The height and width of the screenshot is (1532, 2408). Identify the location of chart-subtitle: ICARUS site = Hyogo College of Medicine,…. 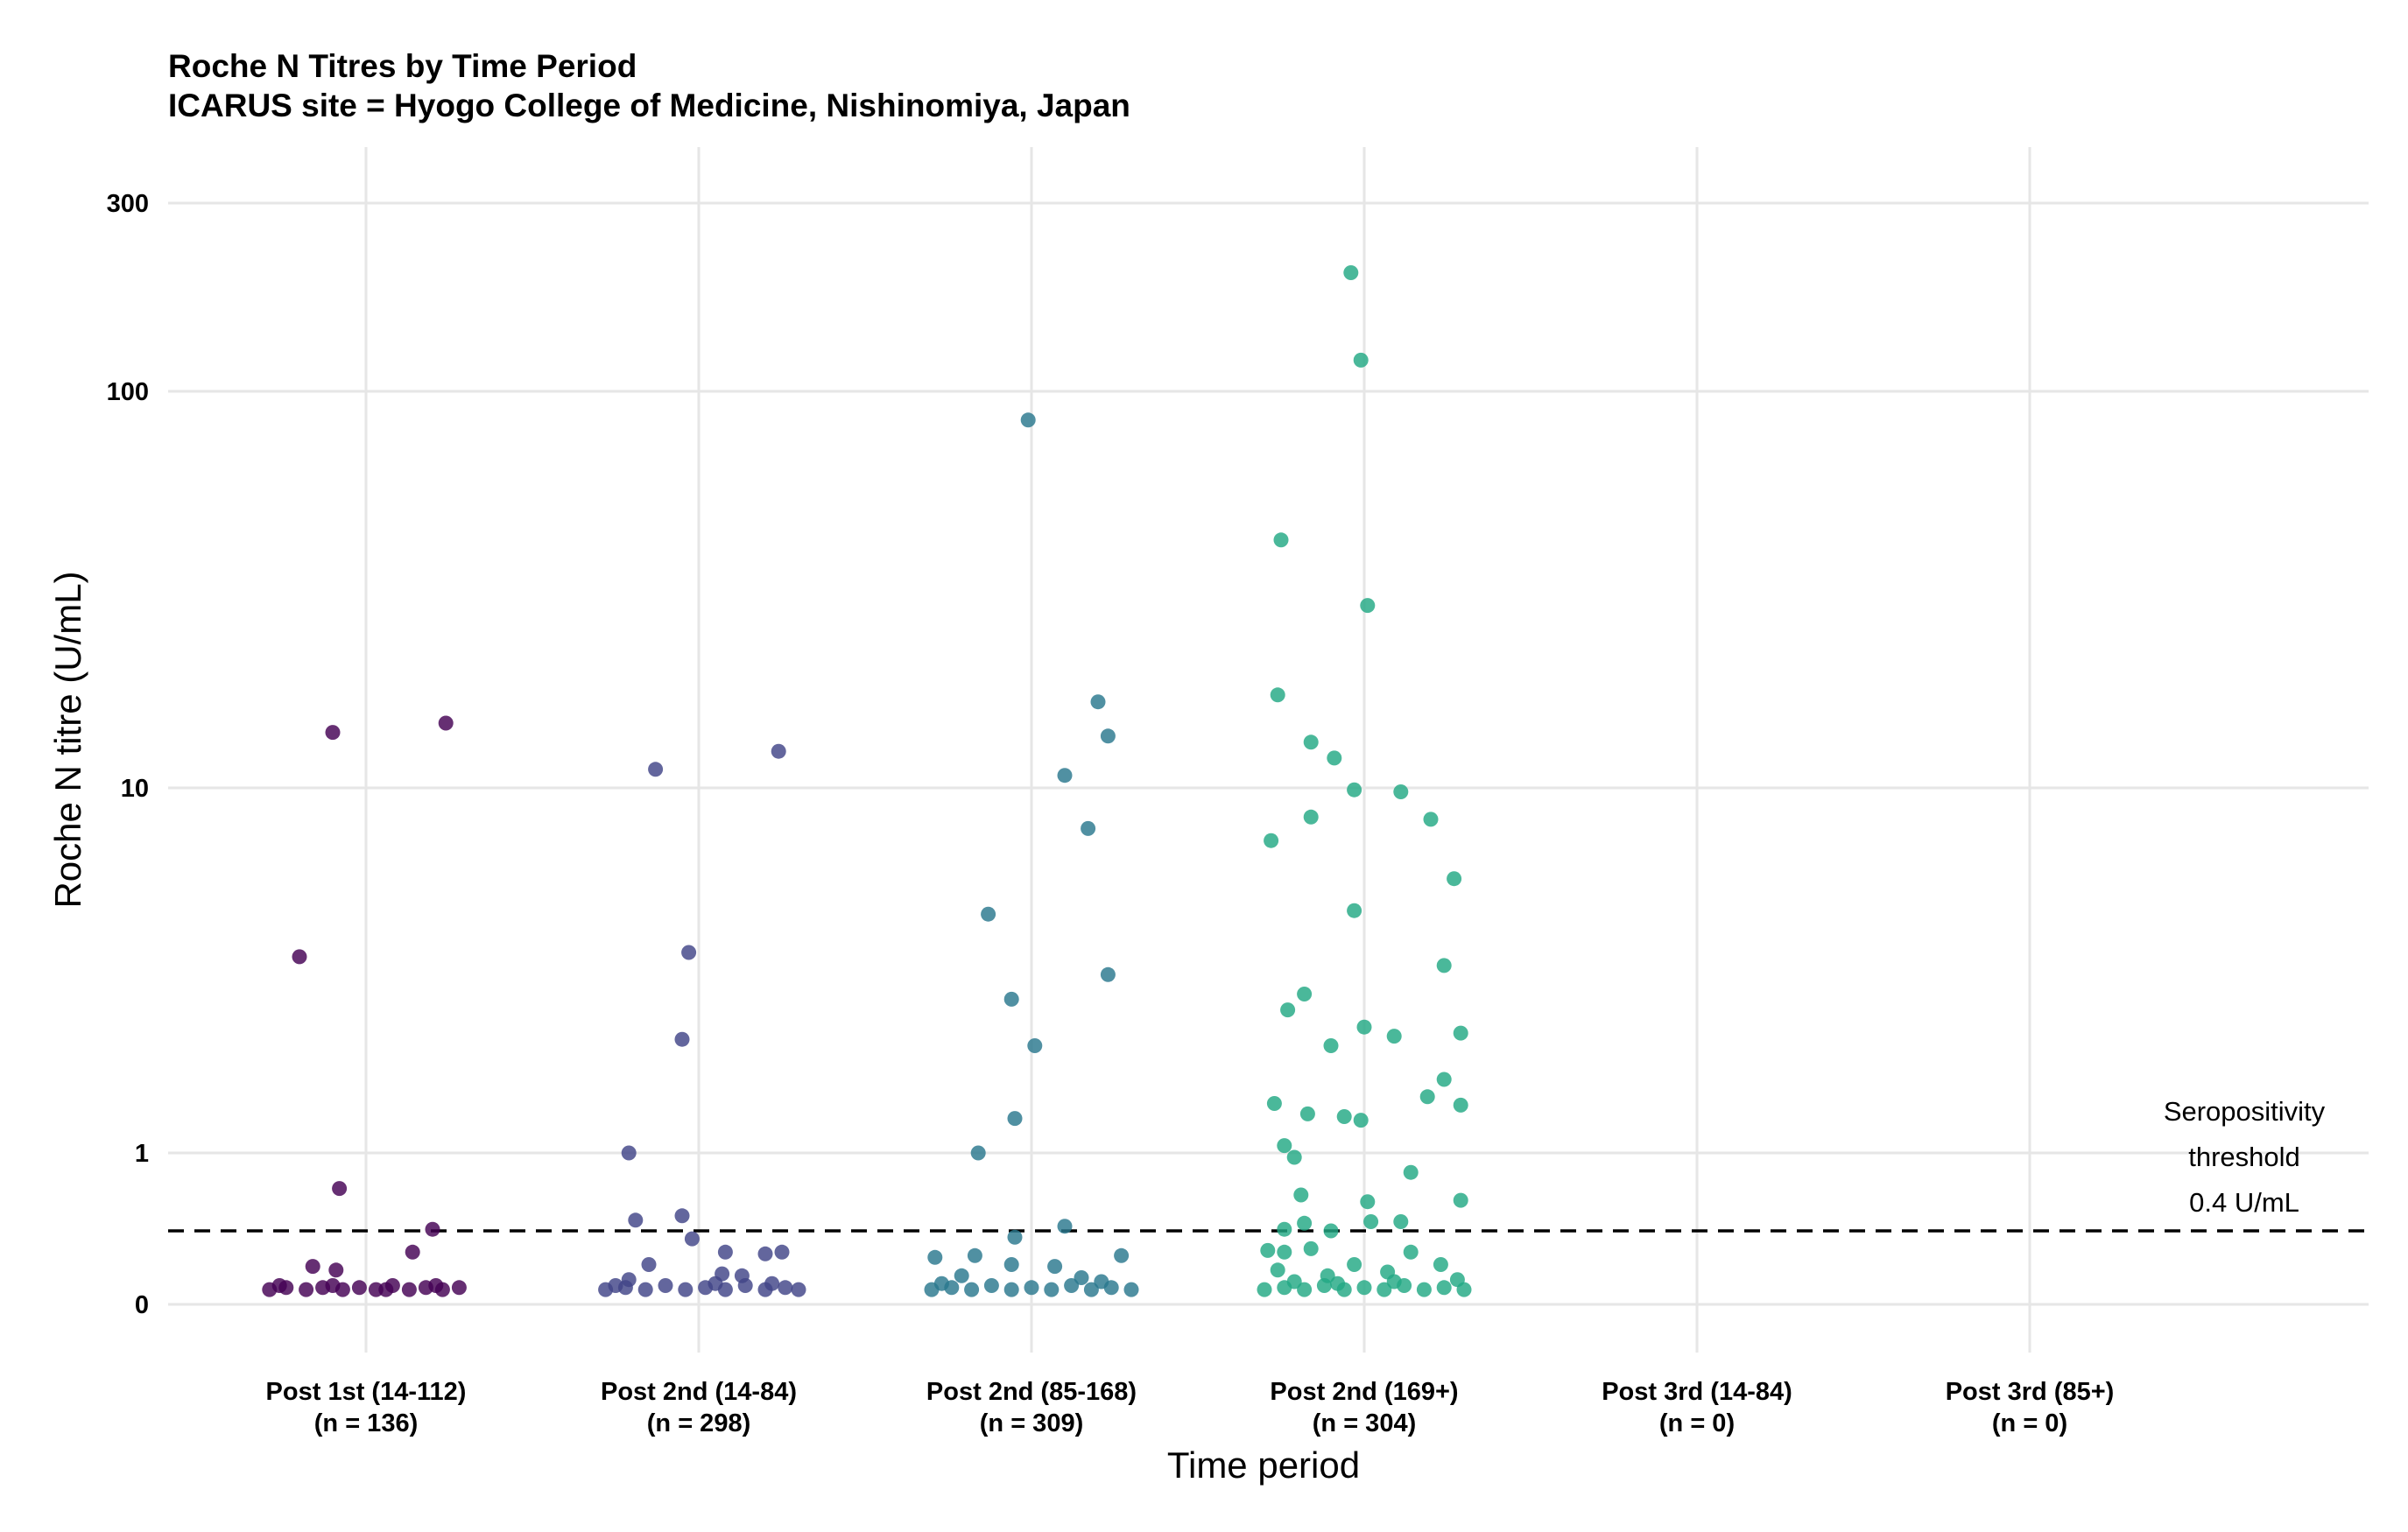
(649, 106).